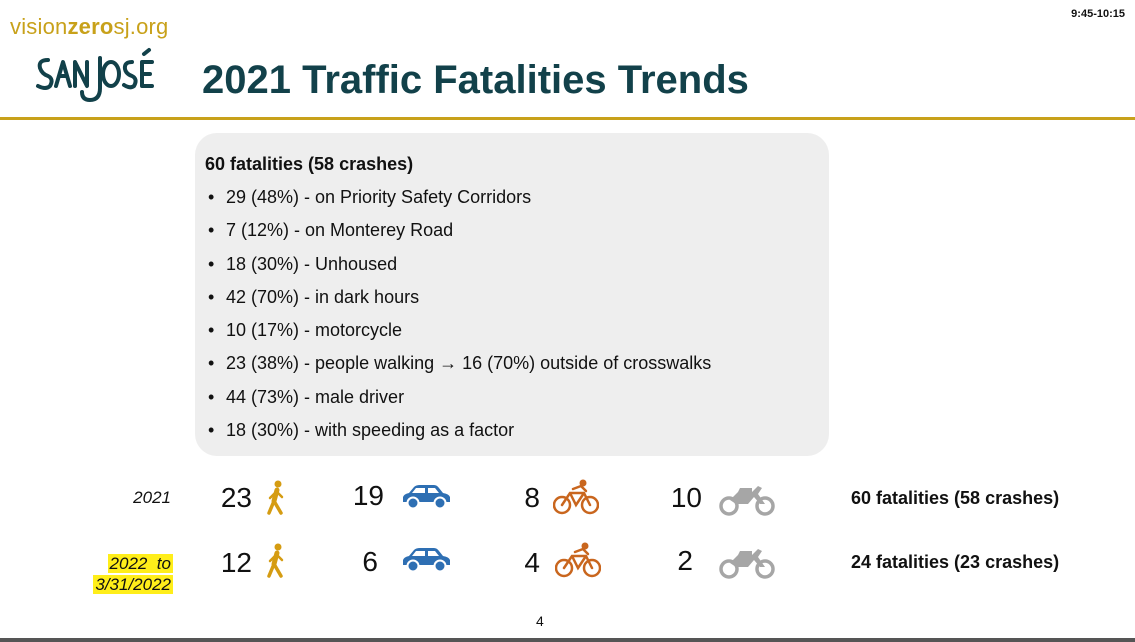 The height and width of the screenshot is (642, 1135). I want to click on pedestrian-count: 12, so click(236, 562).